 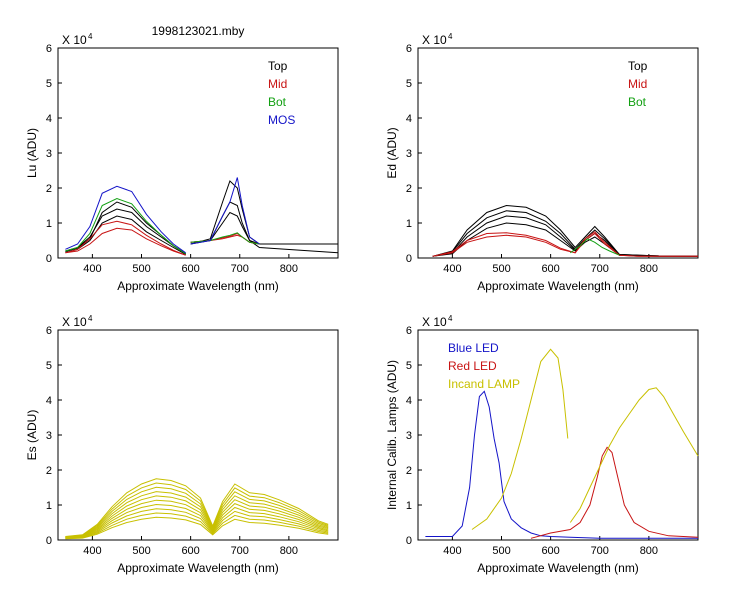 I want to click on chart-es-ytick-label: 2, so click(x=49, y=471).